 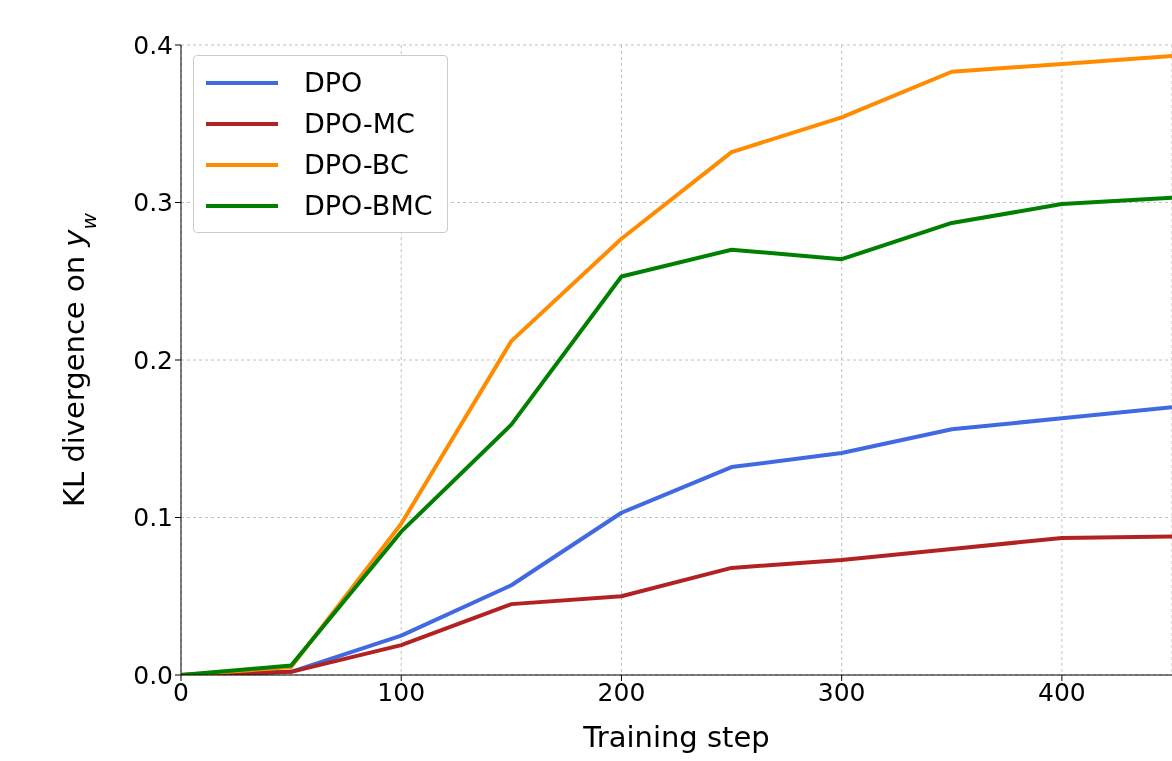 I want to click on legend-label: DPO-BC, so click(x=356, y=164).